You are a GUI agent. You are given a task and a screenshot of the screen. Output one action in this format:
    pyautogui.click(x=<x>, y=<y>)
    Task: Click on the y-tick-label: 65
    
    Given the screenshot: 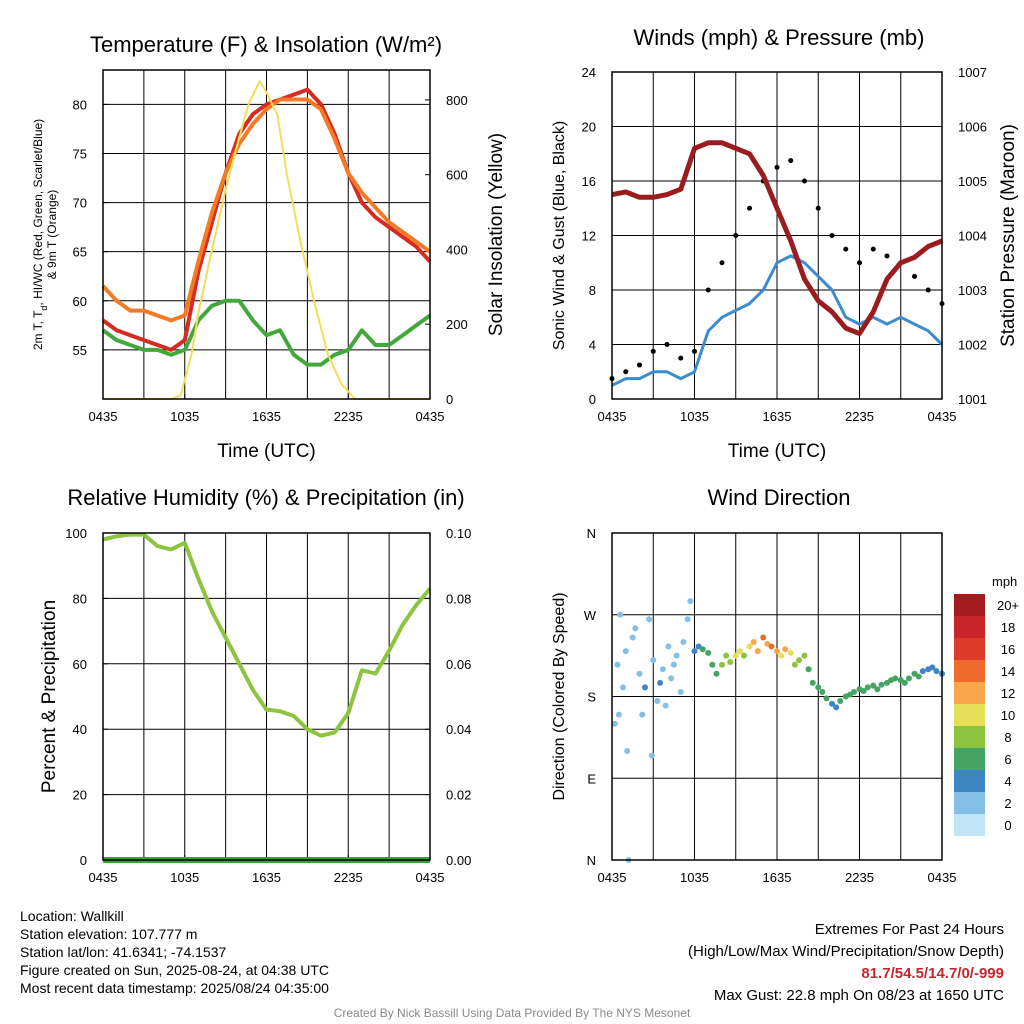 What is the action you would take?
    pyautogui.click(x=80, y=252)
    